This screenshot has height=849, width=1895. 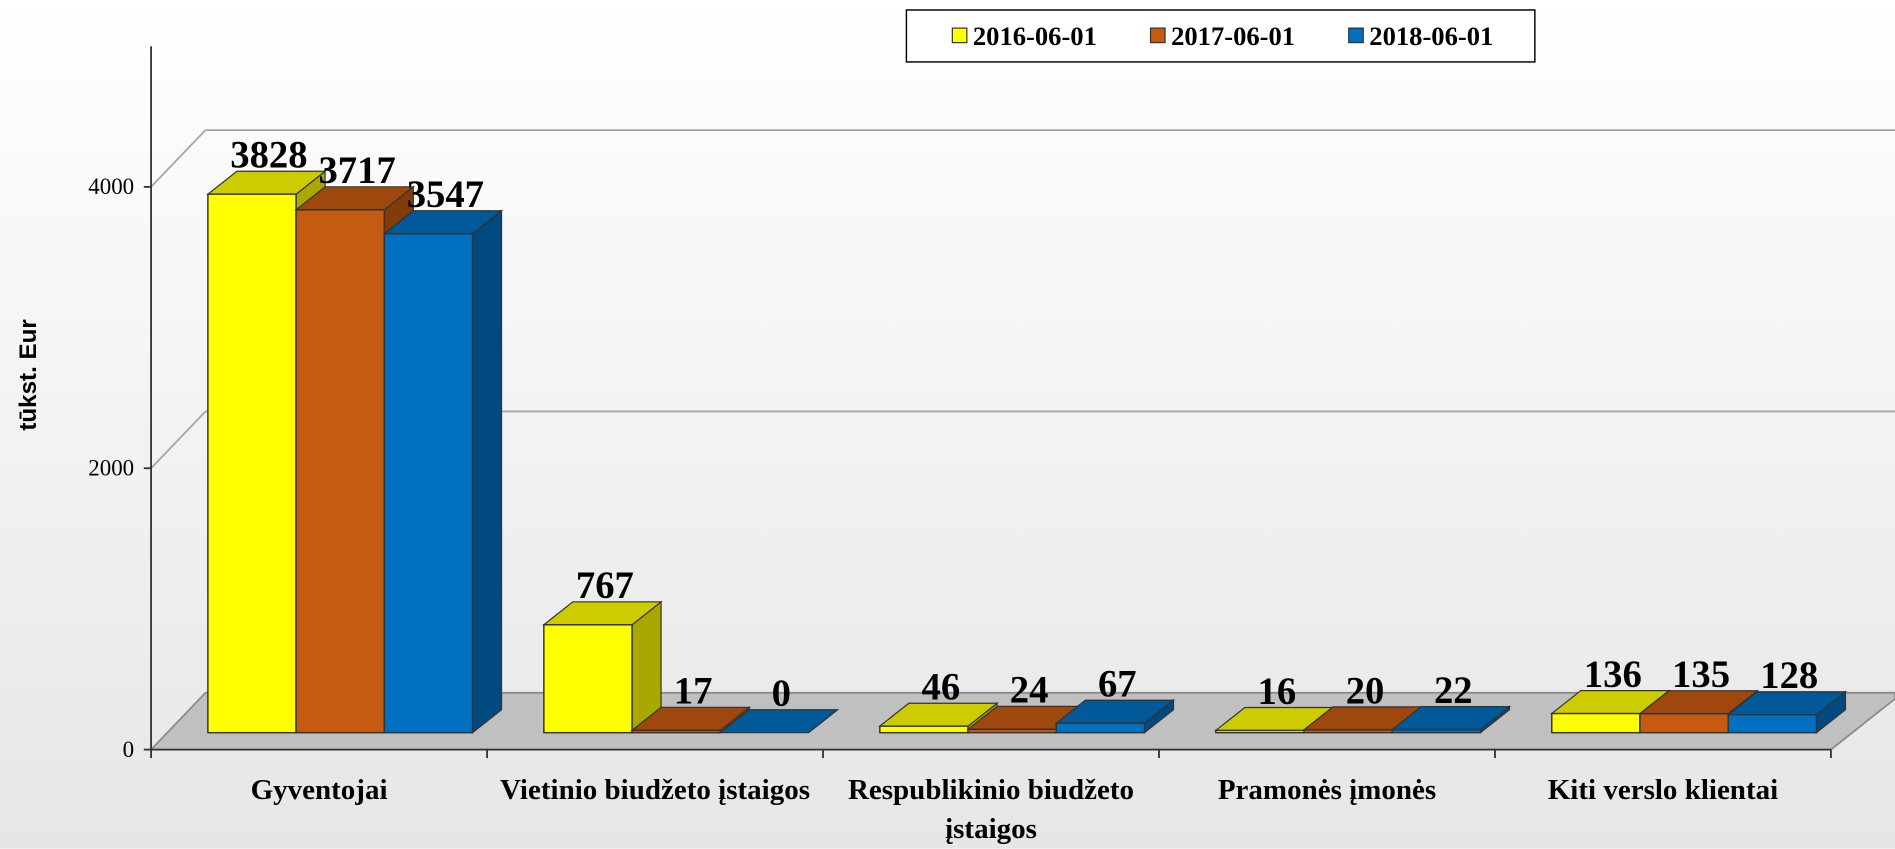 I want to click on x-tick-label-box: Gyventojai, so click(x=319, y=790).